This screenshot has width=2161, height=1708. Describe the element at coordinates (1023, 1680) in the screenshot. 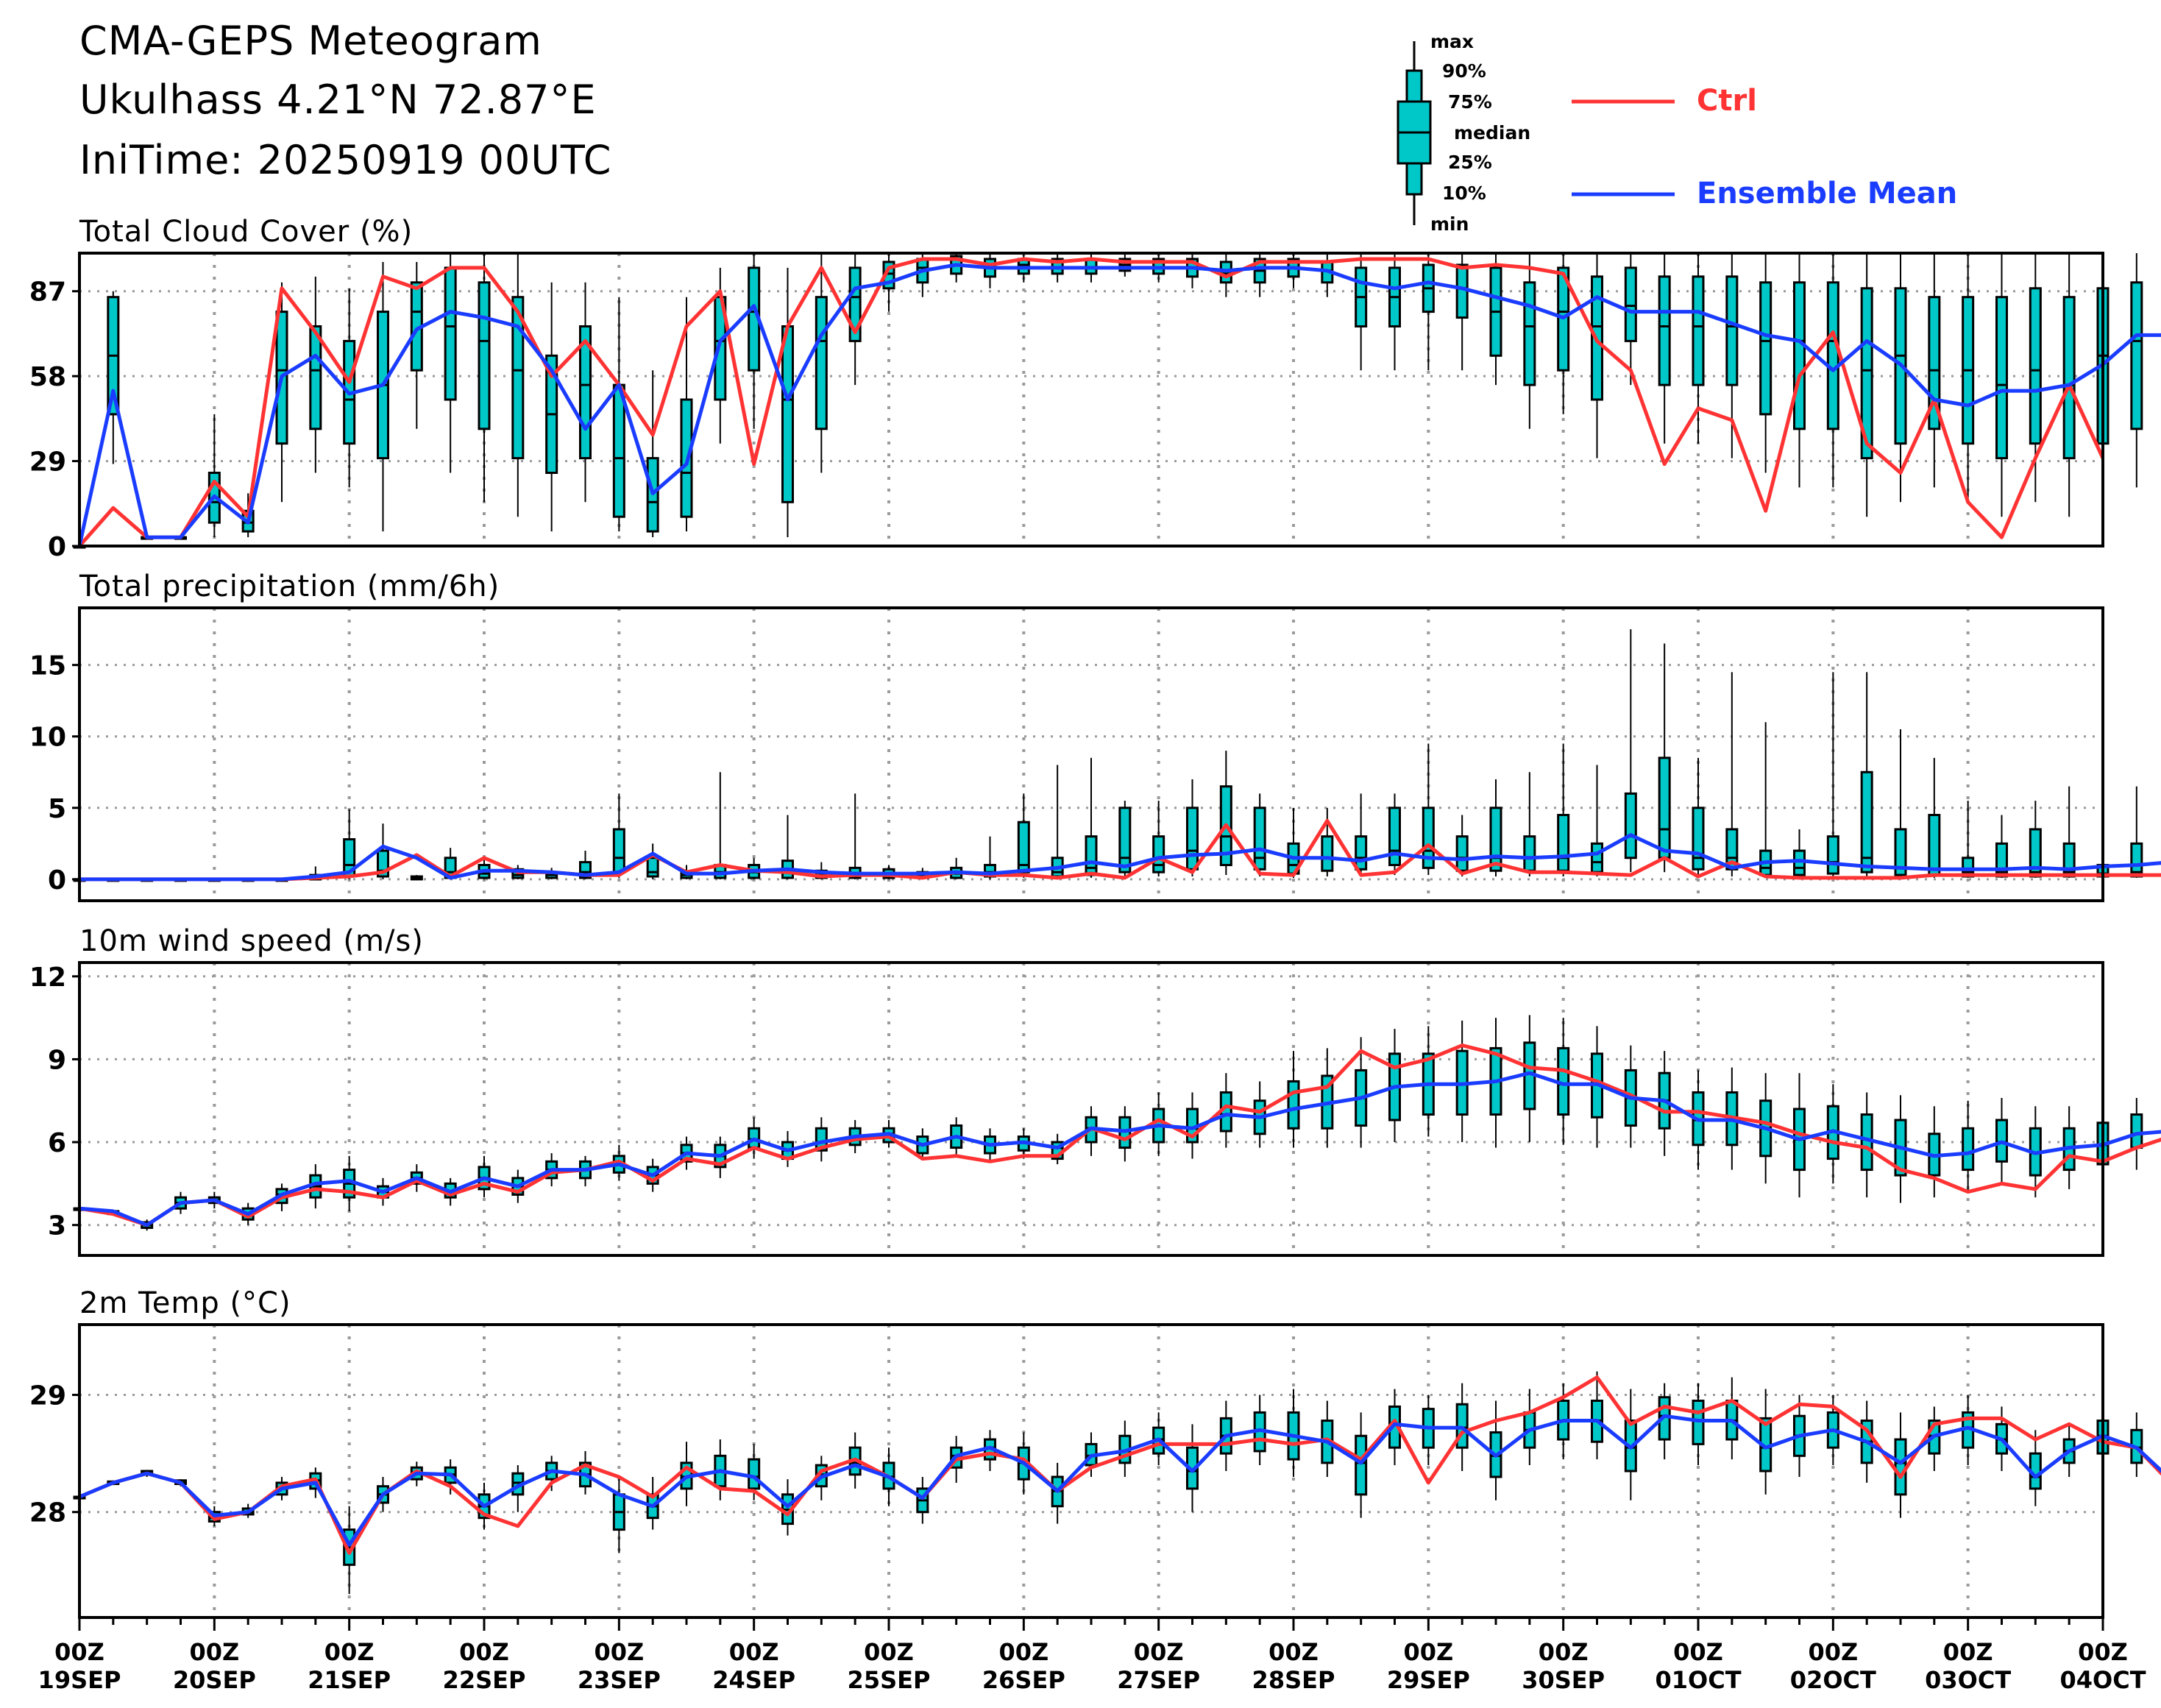

I see `x-tick-label-date: 26SEP` at that location.